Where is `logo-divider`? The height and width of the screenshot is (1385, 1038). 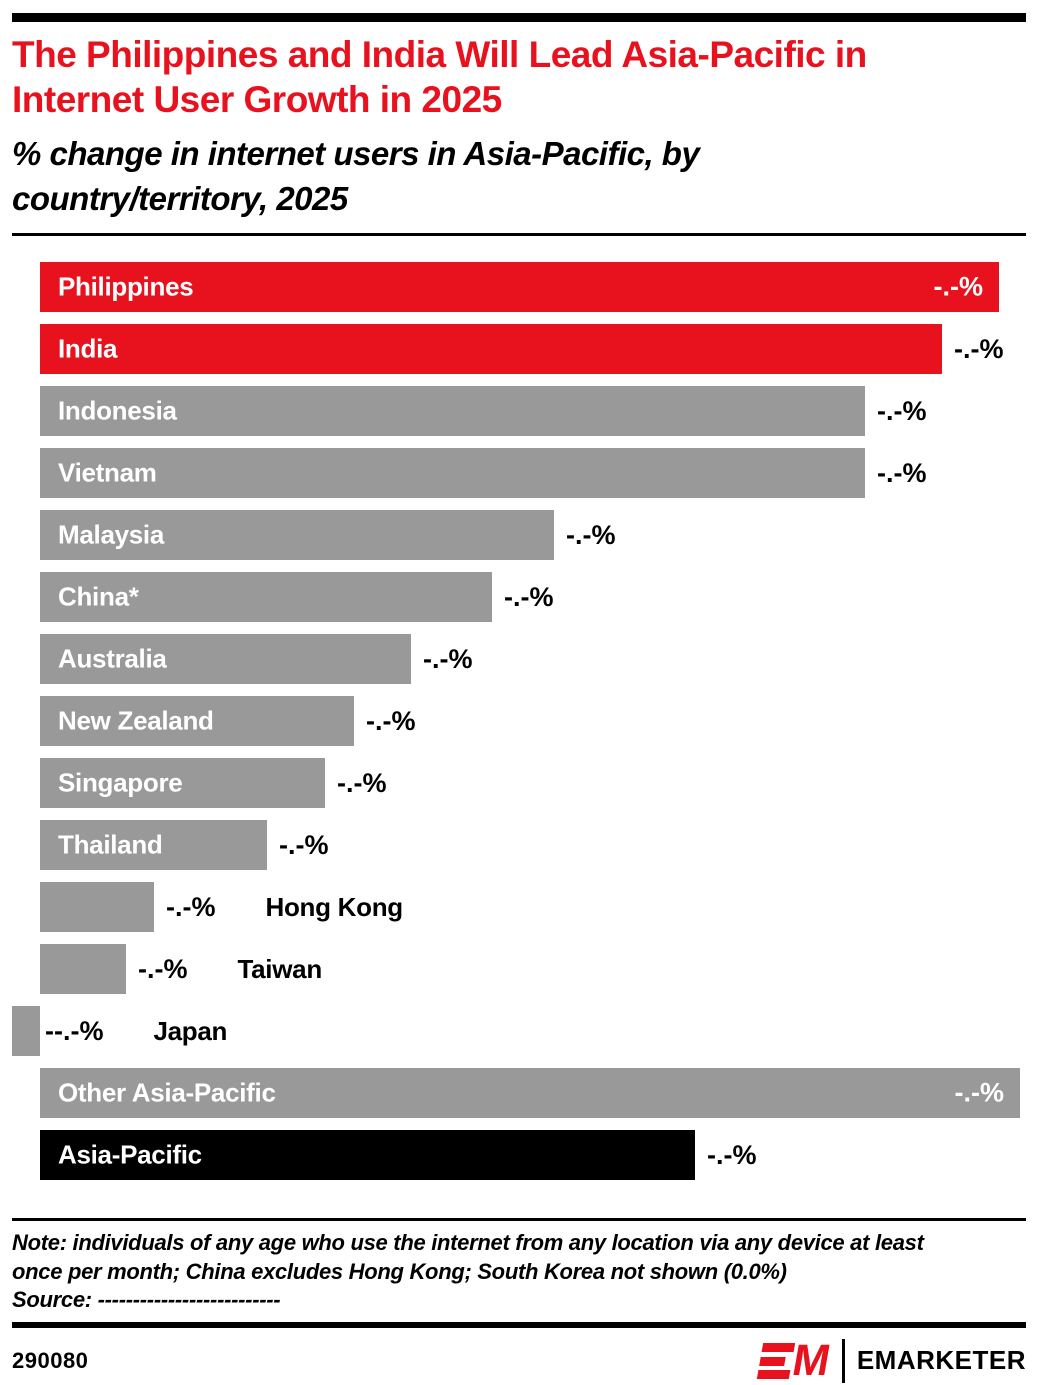
logo-divider is located at coordinates (843, 1360).